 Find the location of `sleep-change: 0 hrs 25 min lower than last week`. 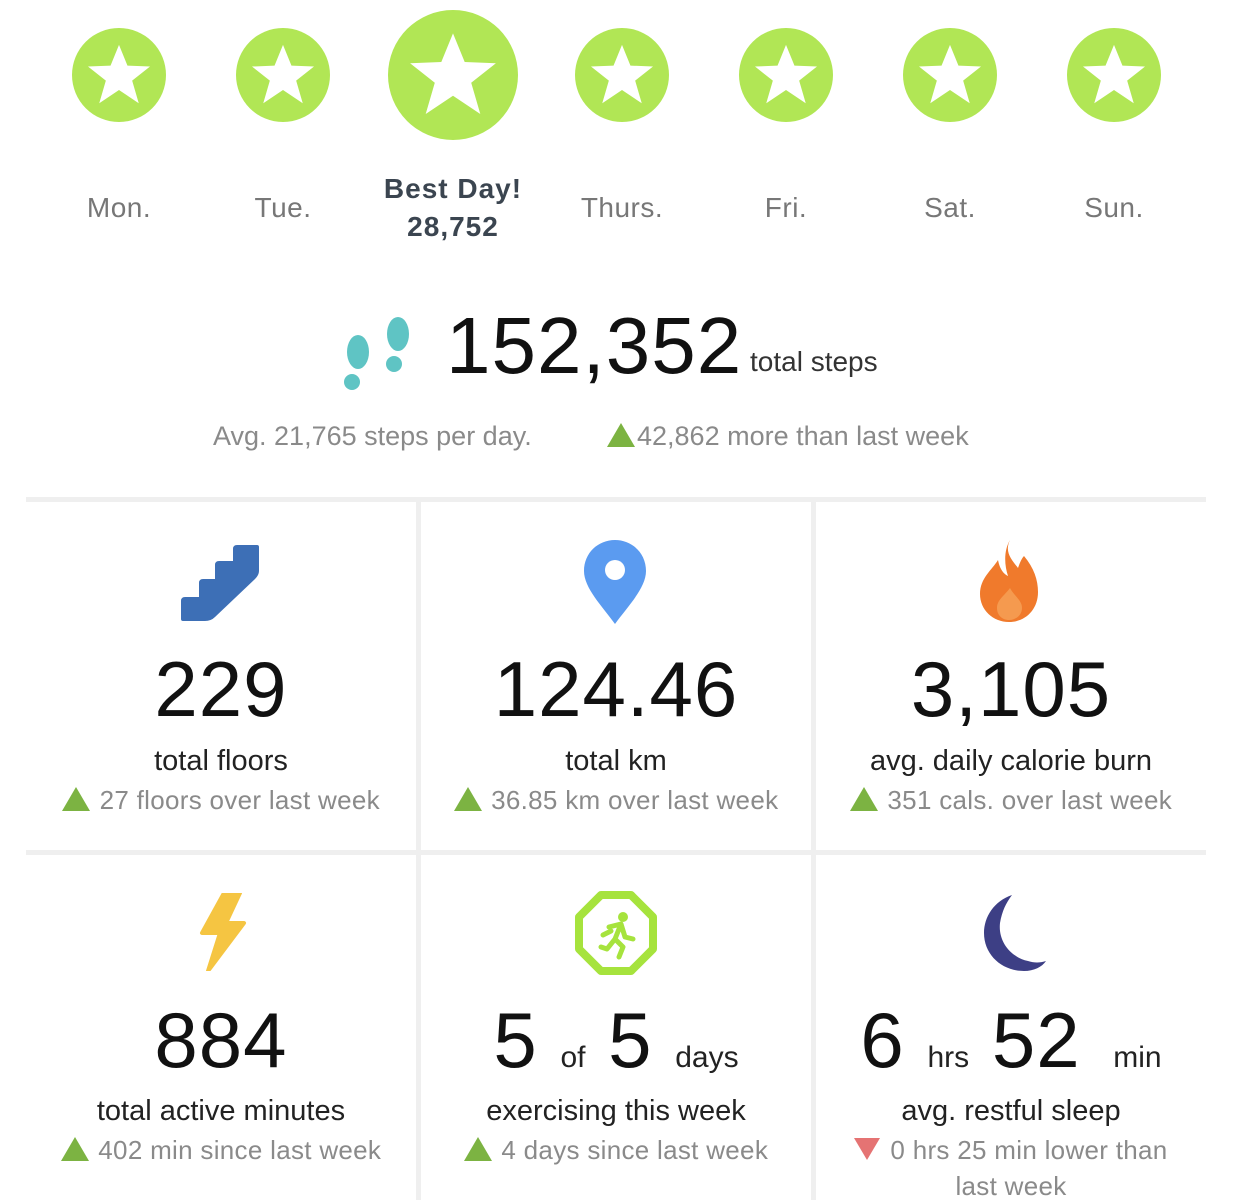

sleep-change: 0 hrs 25 min lower than last week is located at coordinates (1011, 1166).